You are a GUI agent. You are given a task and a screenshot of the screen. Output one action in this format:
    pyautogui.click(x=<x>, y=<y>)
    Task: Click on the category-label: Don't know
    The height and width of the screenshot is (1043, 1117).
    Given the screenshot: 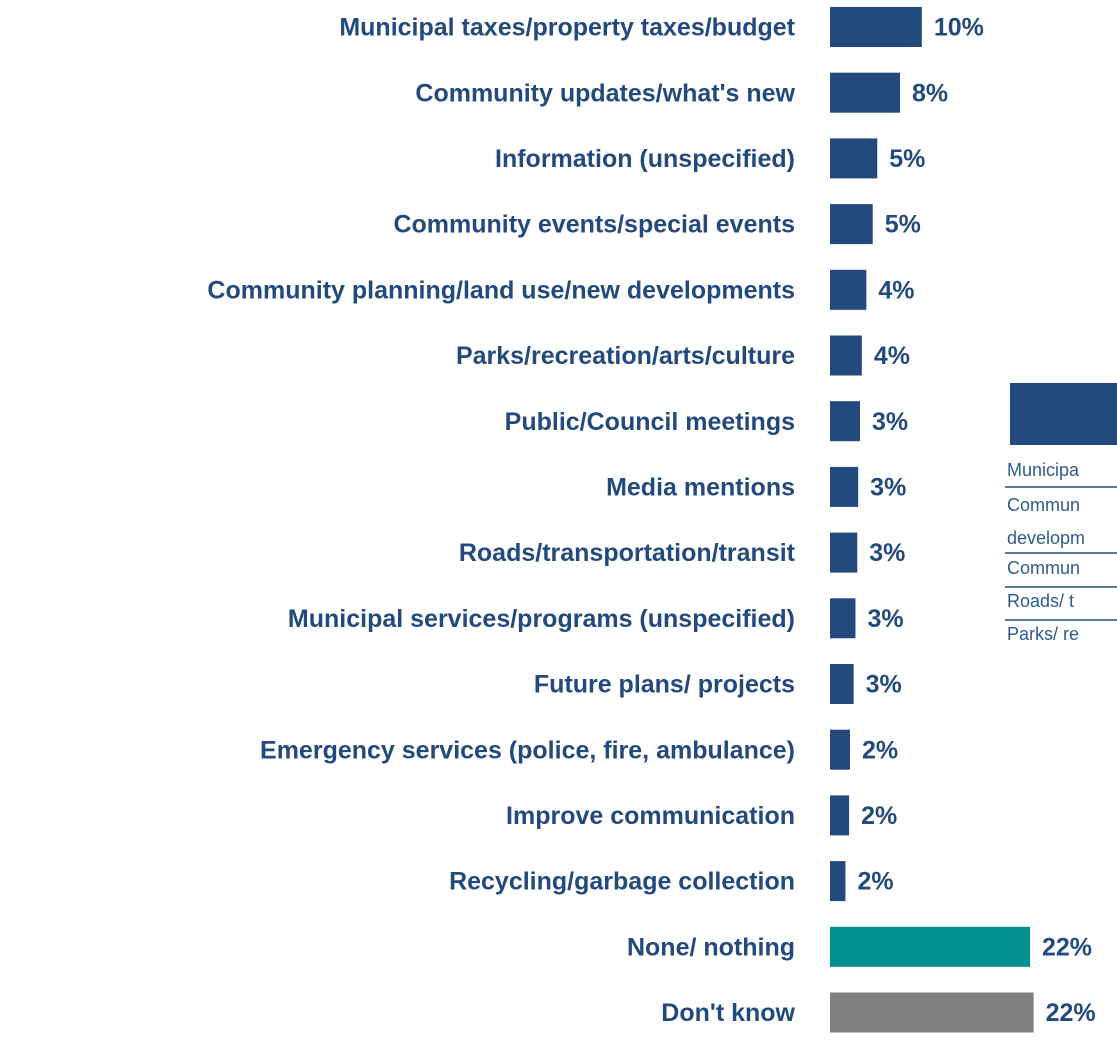 What is the action you would take?
    pyautogui.click(x=728, y=1013)
    